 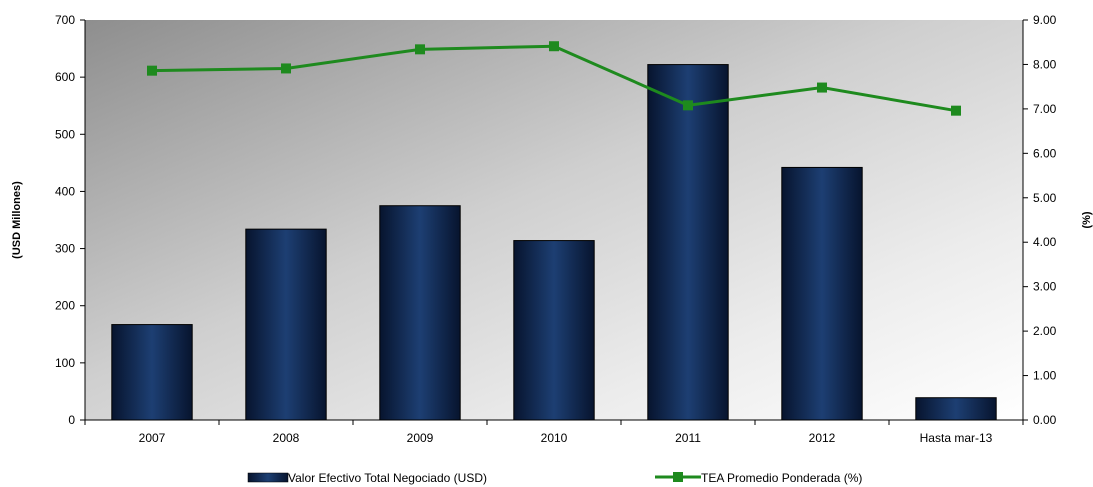 I want to click on left-axis-ticks: 0 100 200 300 400 500 600 700, so click(x=70, y=220).